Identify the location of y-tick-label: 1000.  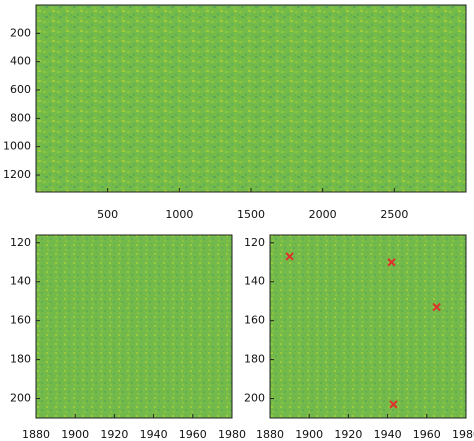
(17, 146).